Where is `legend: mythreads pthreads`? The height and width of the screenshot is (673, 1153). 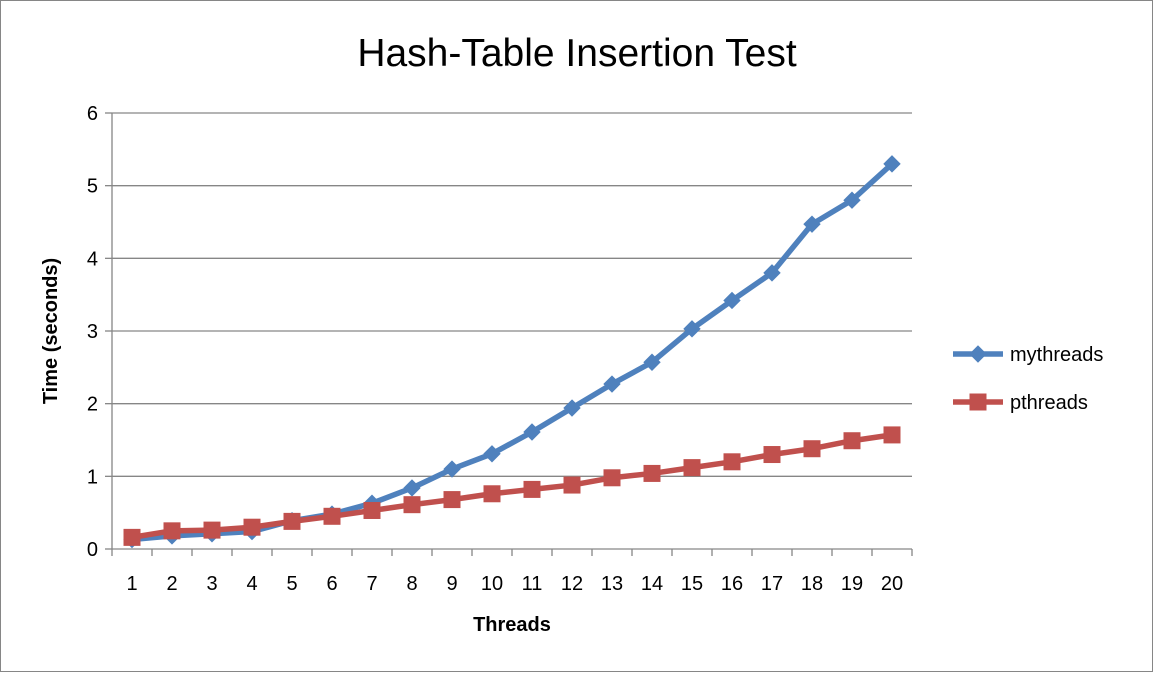 legend: mythreads pthreads is located at coordinates (1028, 379).